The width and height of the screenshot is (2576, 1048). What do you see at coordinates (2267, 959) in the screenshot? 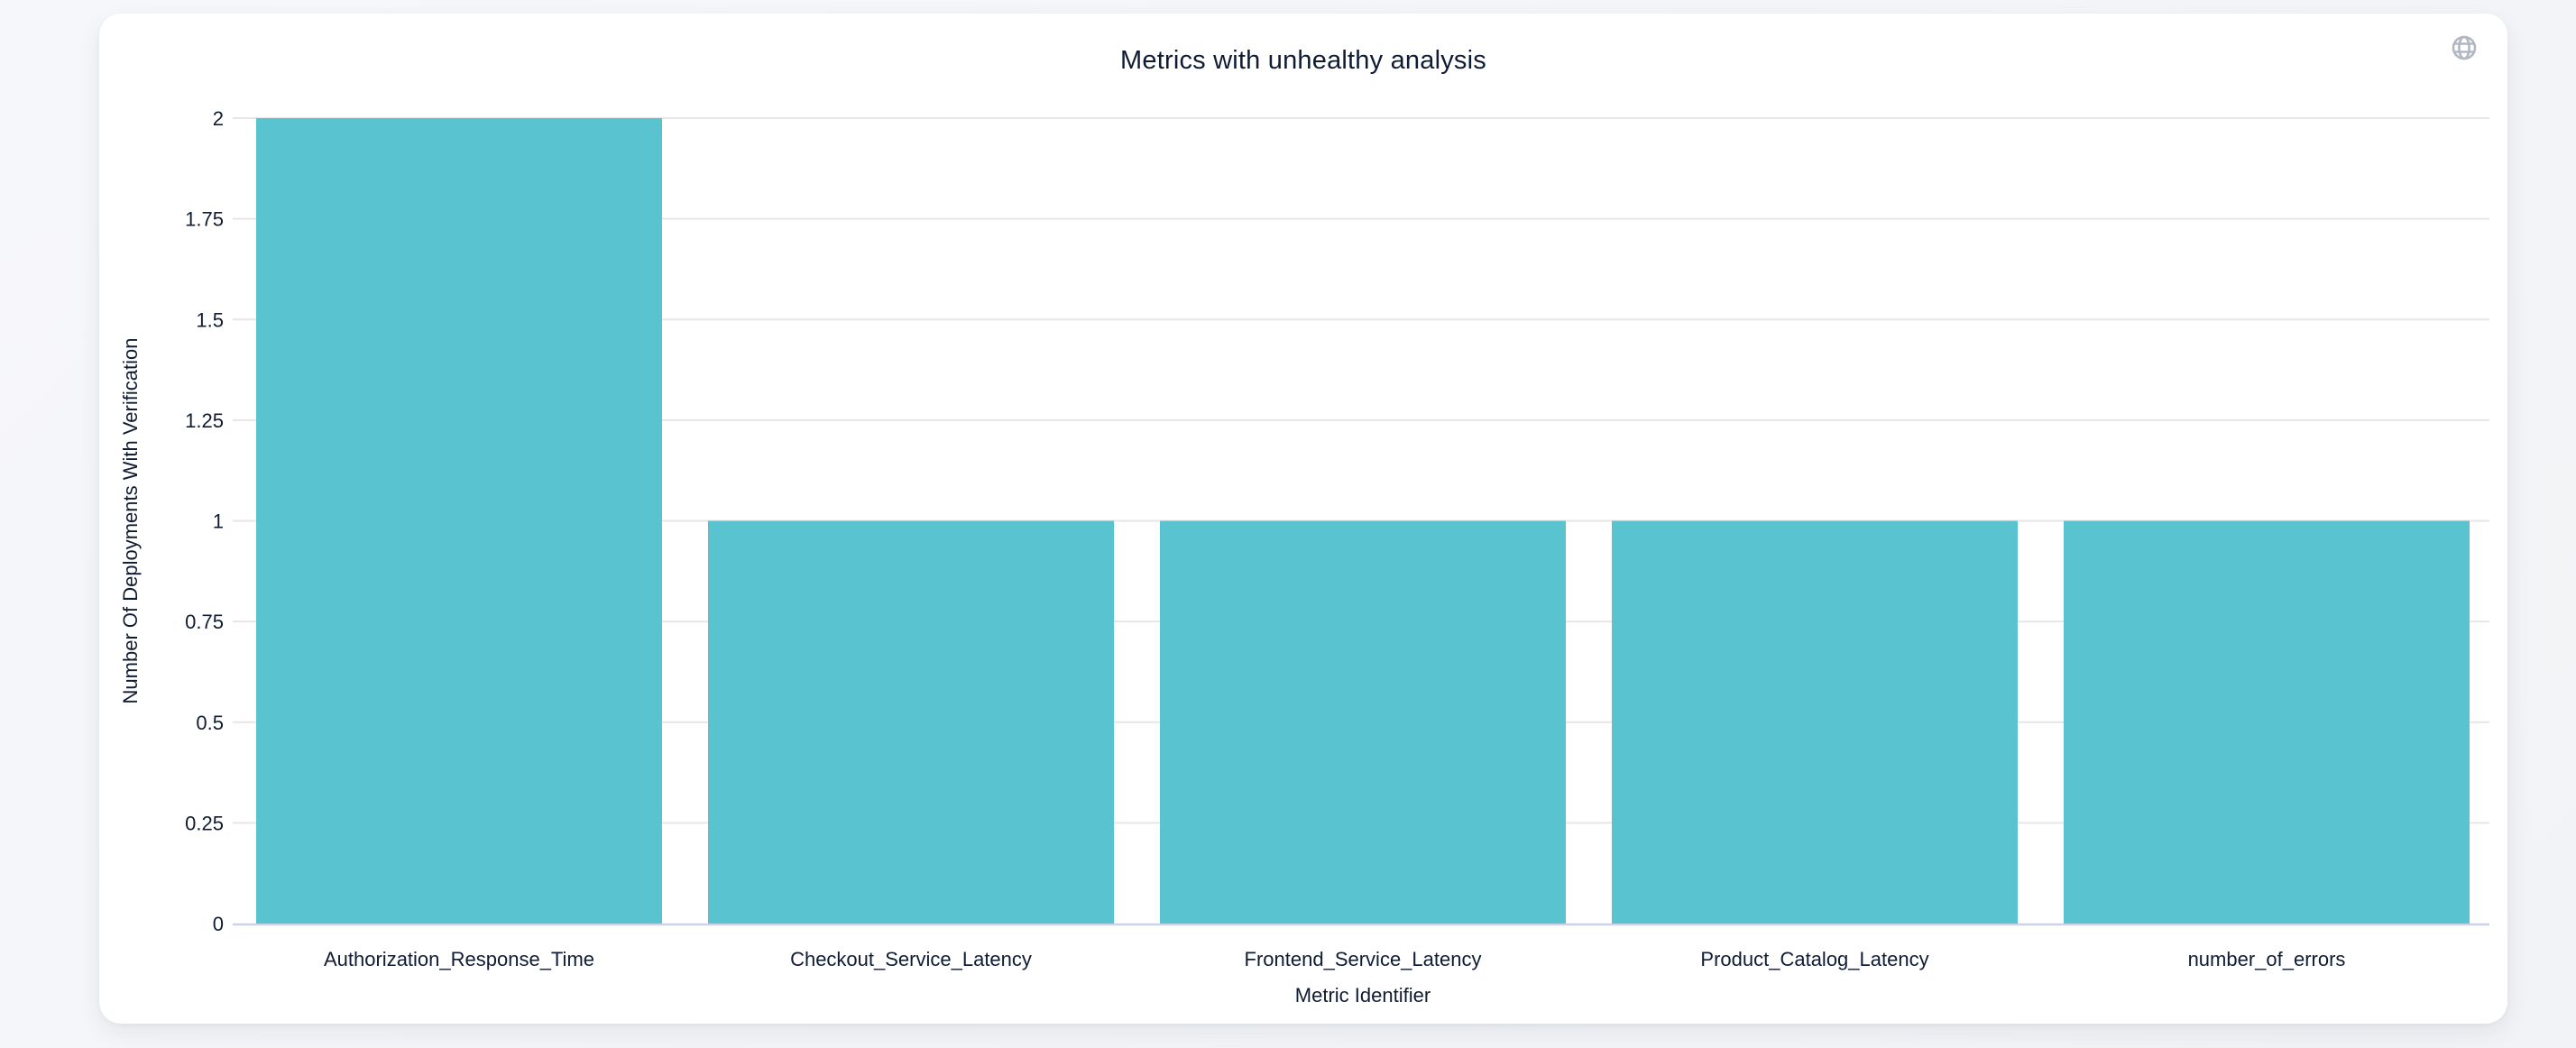
I see `x-category-label: number_of_errors` at bounding box center [2267, 959].